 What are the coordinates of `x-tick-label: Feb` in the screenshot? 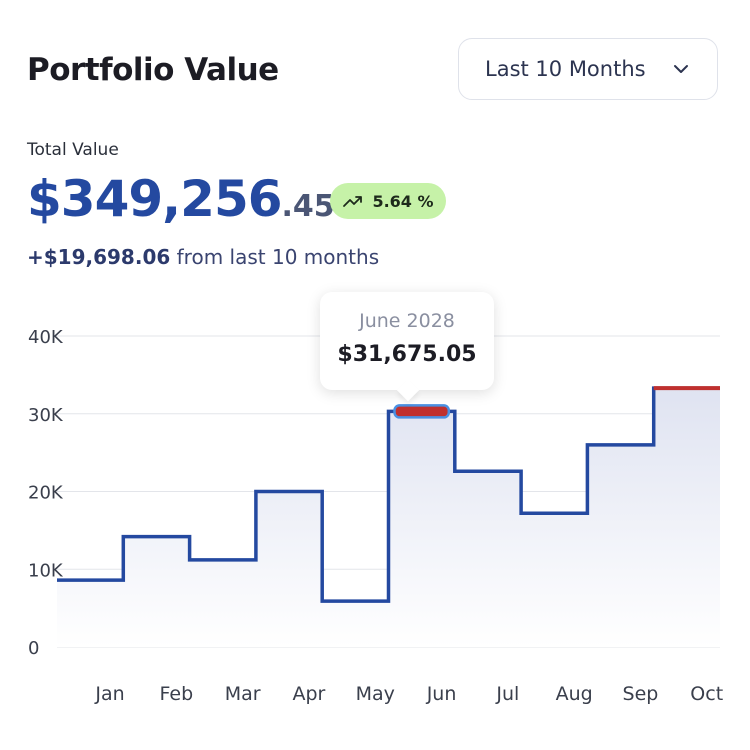 It's located at (177, 694).